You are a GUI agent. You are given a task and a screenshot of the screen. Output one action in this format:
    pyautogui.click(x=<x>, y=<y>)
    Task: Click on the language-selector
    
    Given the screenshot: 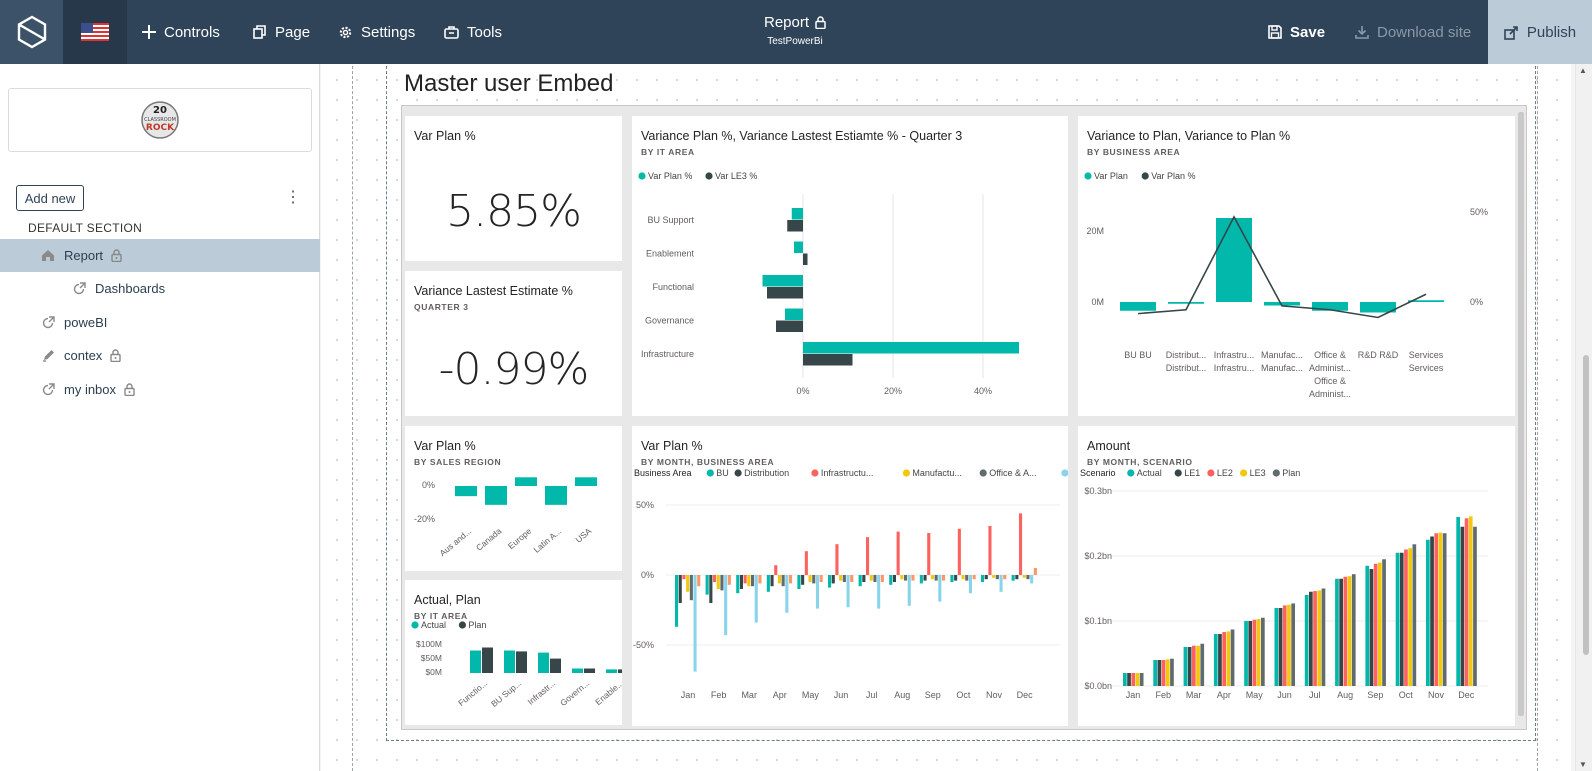 What is the action you would take?
    pyautogui.click(x=95, y=32)
    